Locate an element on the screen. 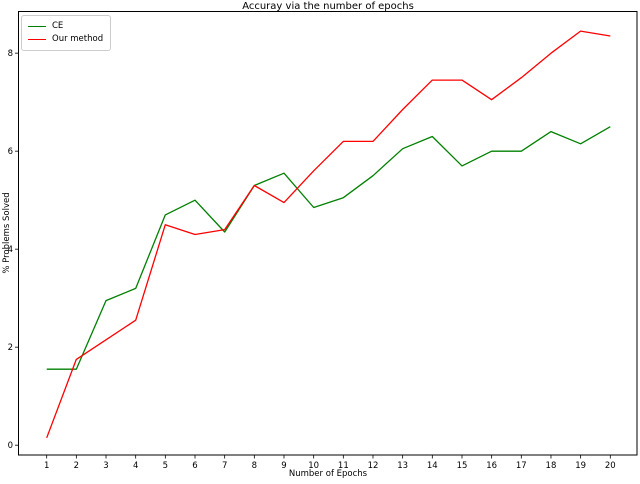 The width and height of the screenshot is (640, 484). x-tick-label: 16 is located at coordinates (491, 466).